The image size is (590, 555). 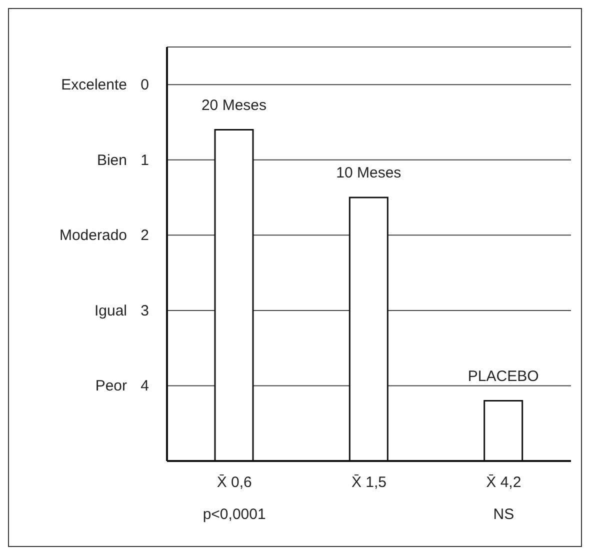 What do you see at coordinates (504, 482) in the screenshot?
I see `x-tick-label: X̄ 4,2` at bounding box center [504, 482].